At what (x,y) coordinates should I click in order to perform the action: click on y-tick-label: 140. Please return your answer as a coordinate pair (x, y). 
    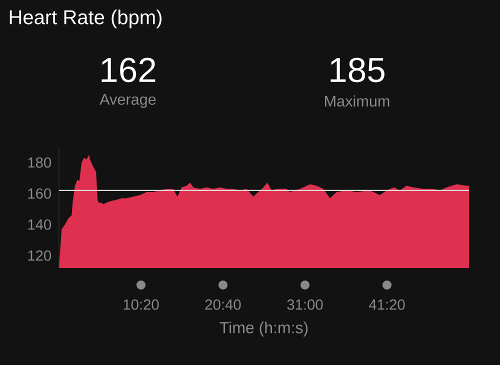
    Looking at the image, I should click on (40, 224).